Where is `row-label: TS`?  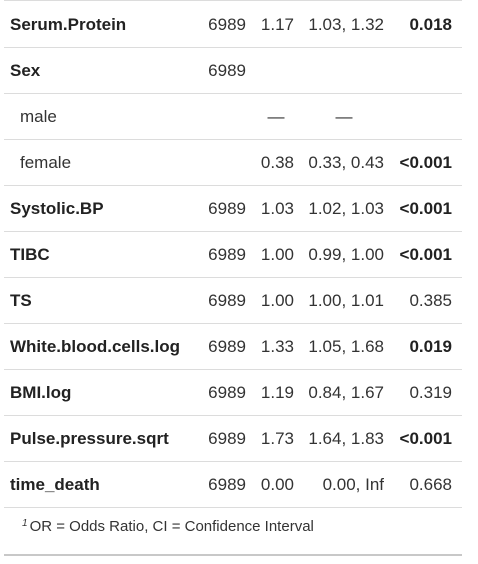 row-label: TS is located at coordinates (21, 300).